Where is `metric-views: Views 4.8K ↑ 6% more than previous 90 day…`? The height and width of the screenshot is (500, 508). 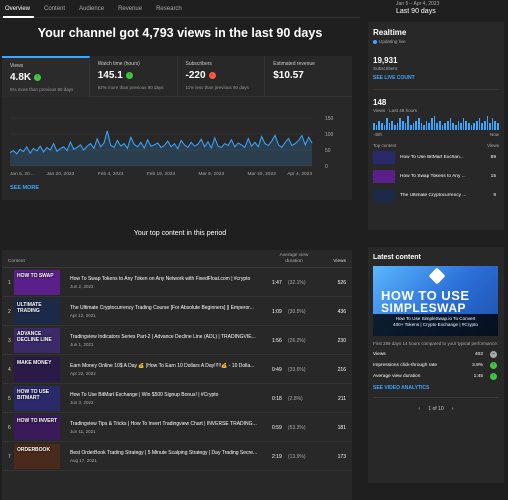 metric-views: Views 4.8K ↑ 6% more than previous 90 day… is located at coordinates (46, 76).